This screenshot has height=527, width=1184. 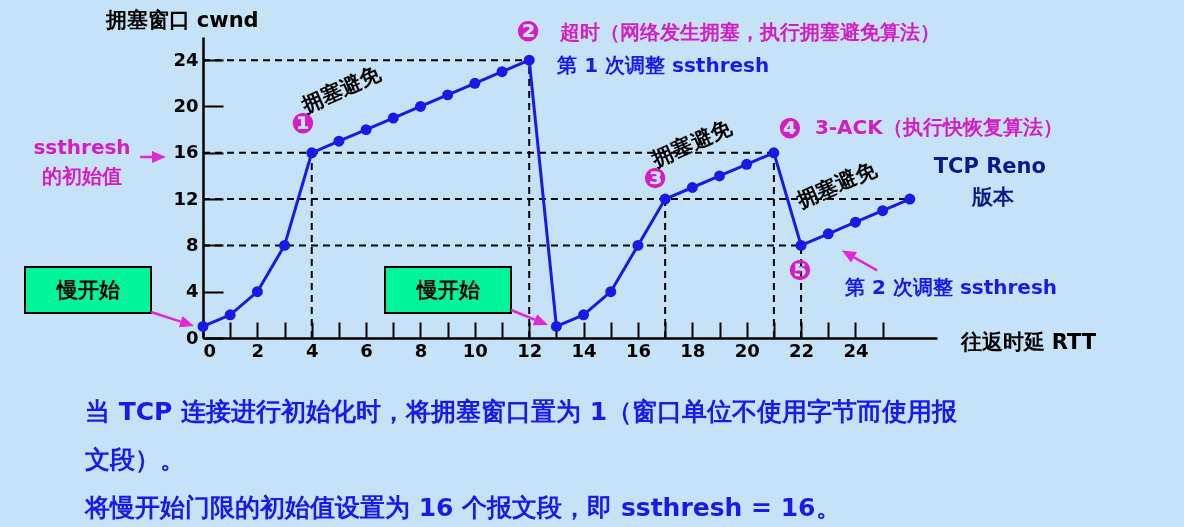 I want to click on x-tick-label: 16, so click(x=638, y=350).